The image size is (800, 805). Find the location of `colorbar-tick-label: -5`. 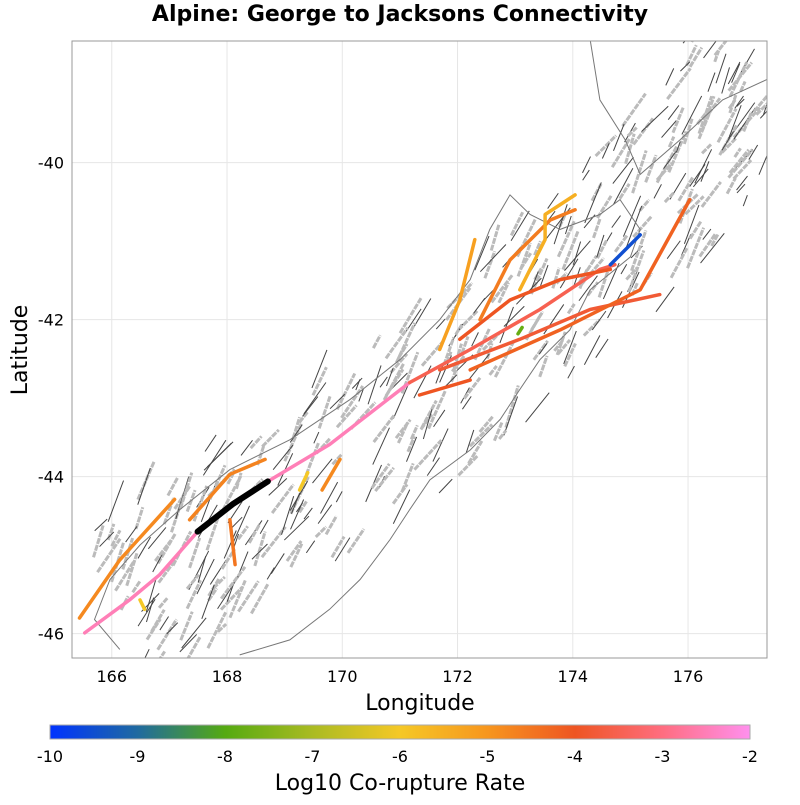

colorbar-tick-label: -5 is located at coordinates (488, 756).